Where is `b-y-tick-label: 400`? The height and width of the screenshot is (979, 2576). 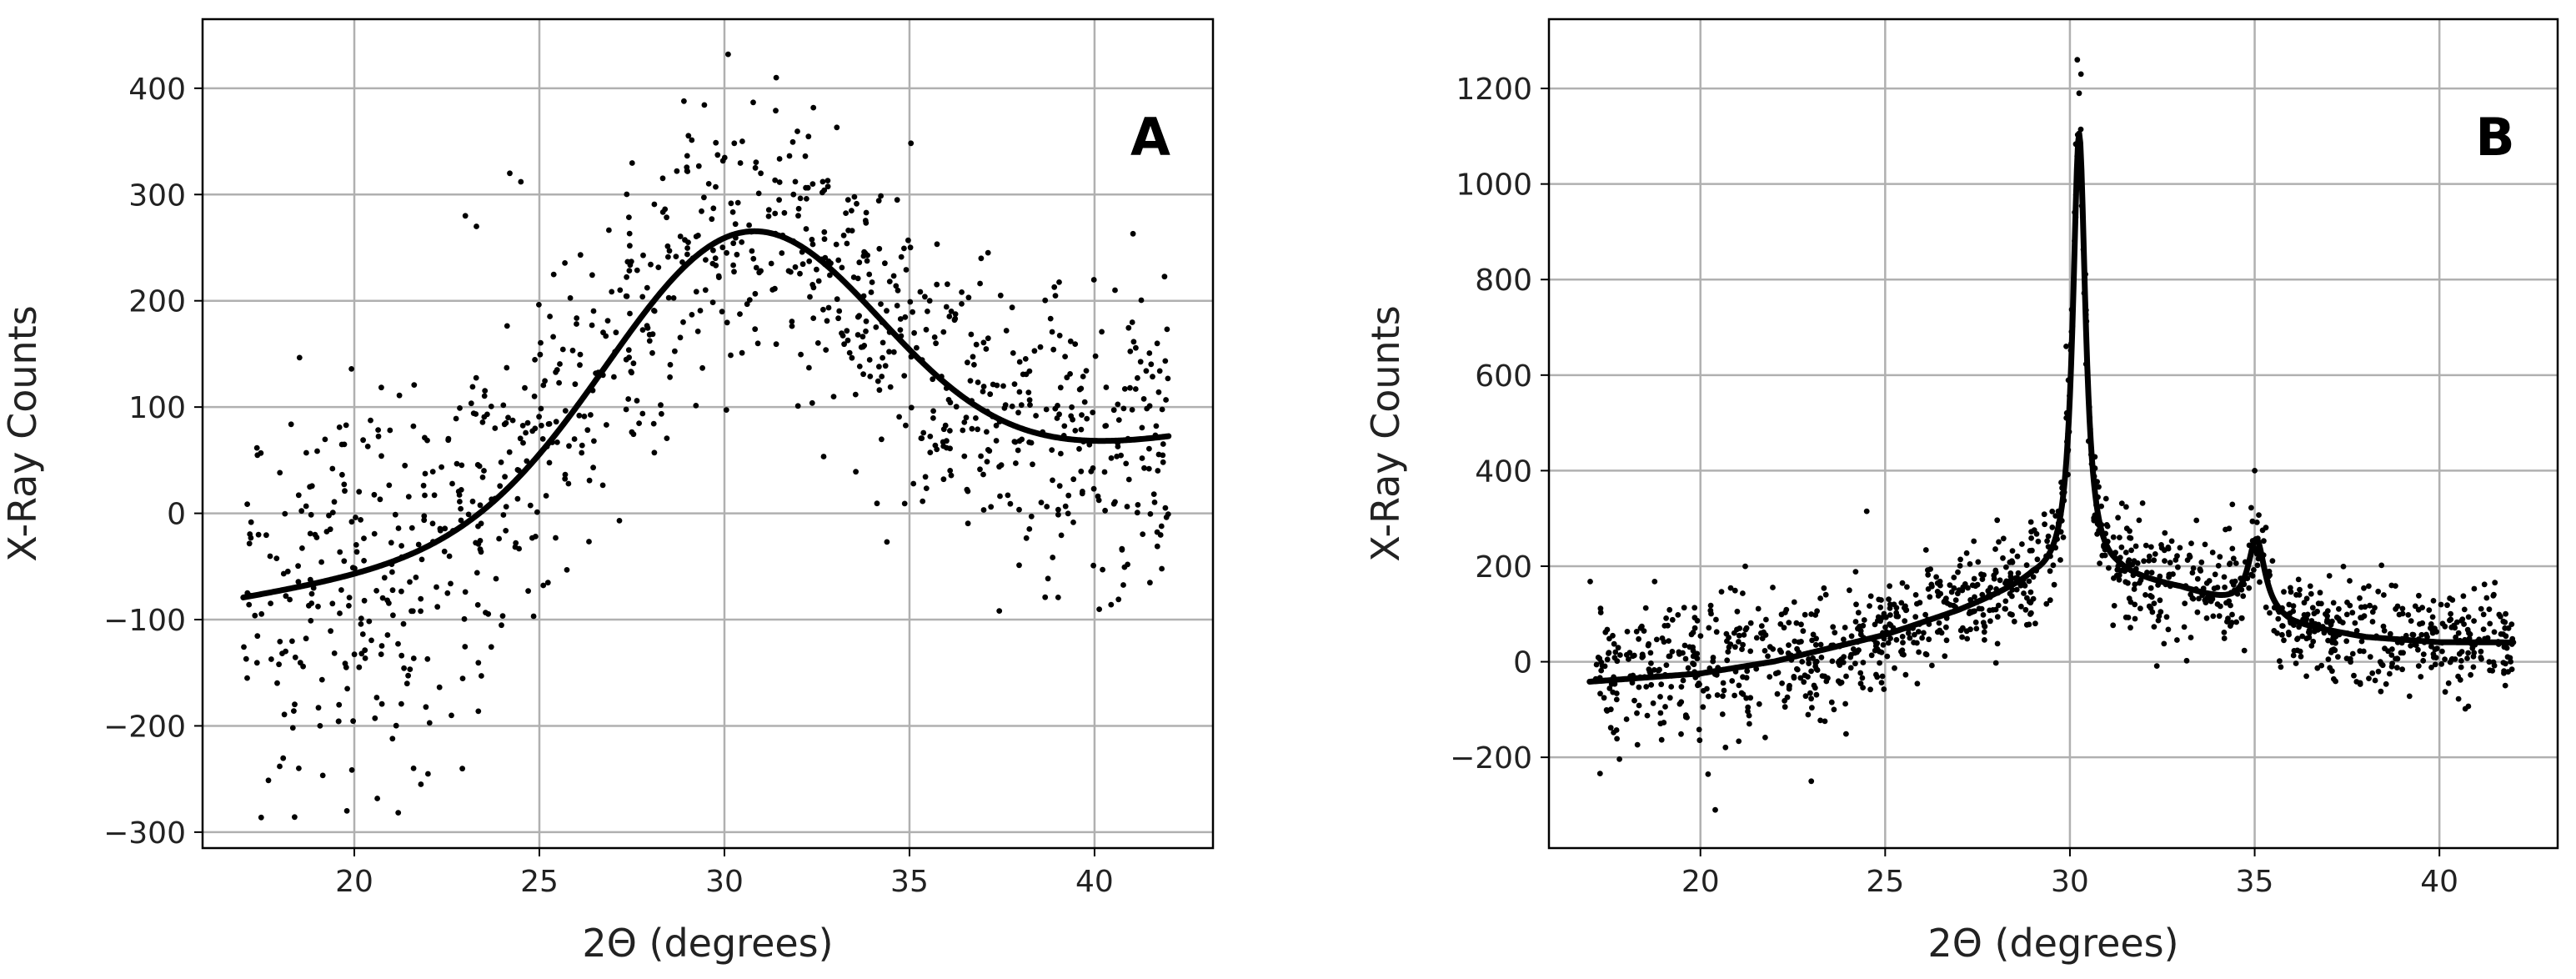 b-y-tick-label: 400 is located at coordinates (1503, 471).